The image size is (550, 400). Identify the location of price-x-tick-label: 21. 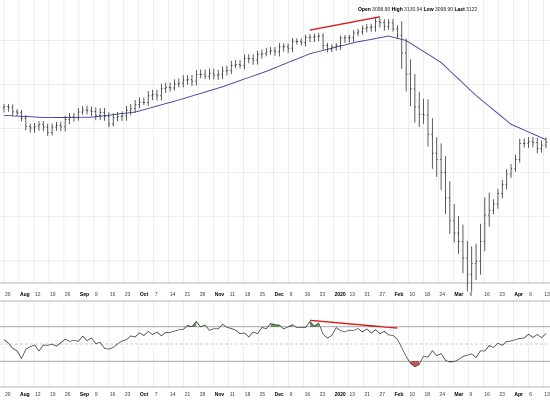
(368, 295).